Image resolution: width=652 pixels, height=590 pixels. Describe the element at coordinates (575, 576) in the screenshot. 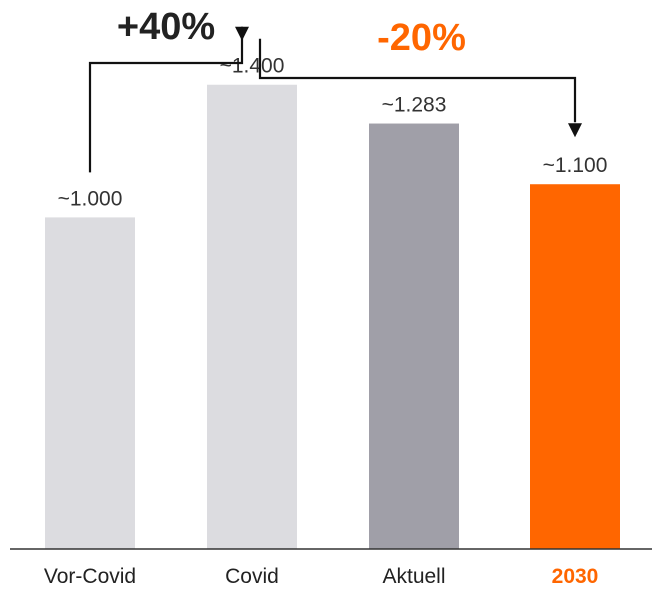

I see `category-label-2030: 2030` at that location.